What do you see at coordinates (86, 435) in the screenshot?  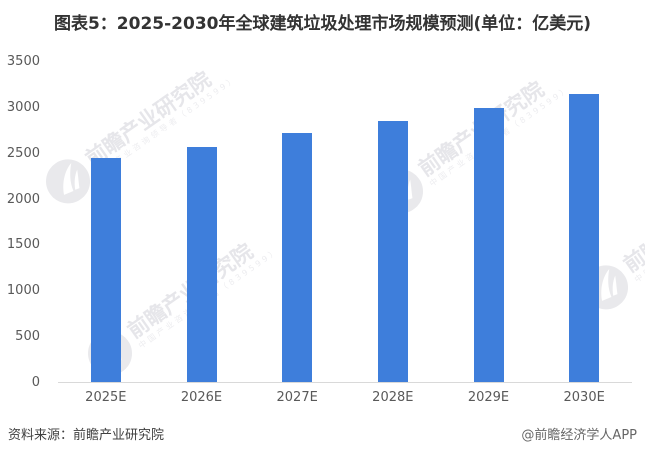 I see `source-note: 资料来源：前瞻产业研究院` at bounding box center [86, 435].